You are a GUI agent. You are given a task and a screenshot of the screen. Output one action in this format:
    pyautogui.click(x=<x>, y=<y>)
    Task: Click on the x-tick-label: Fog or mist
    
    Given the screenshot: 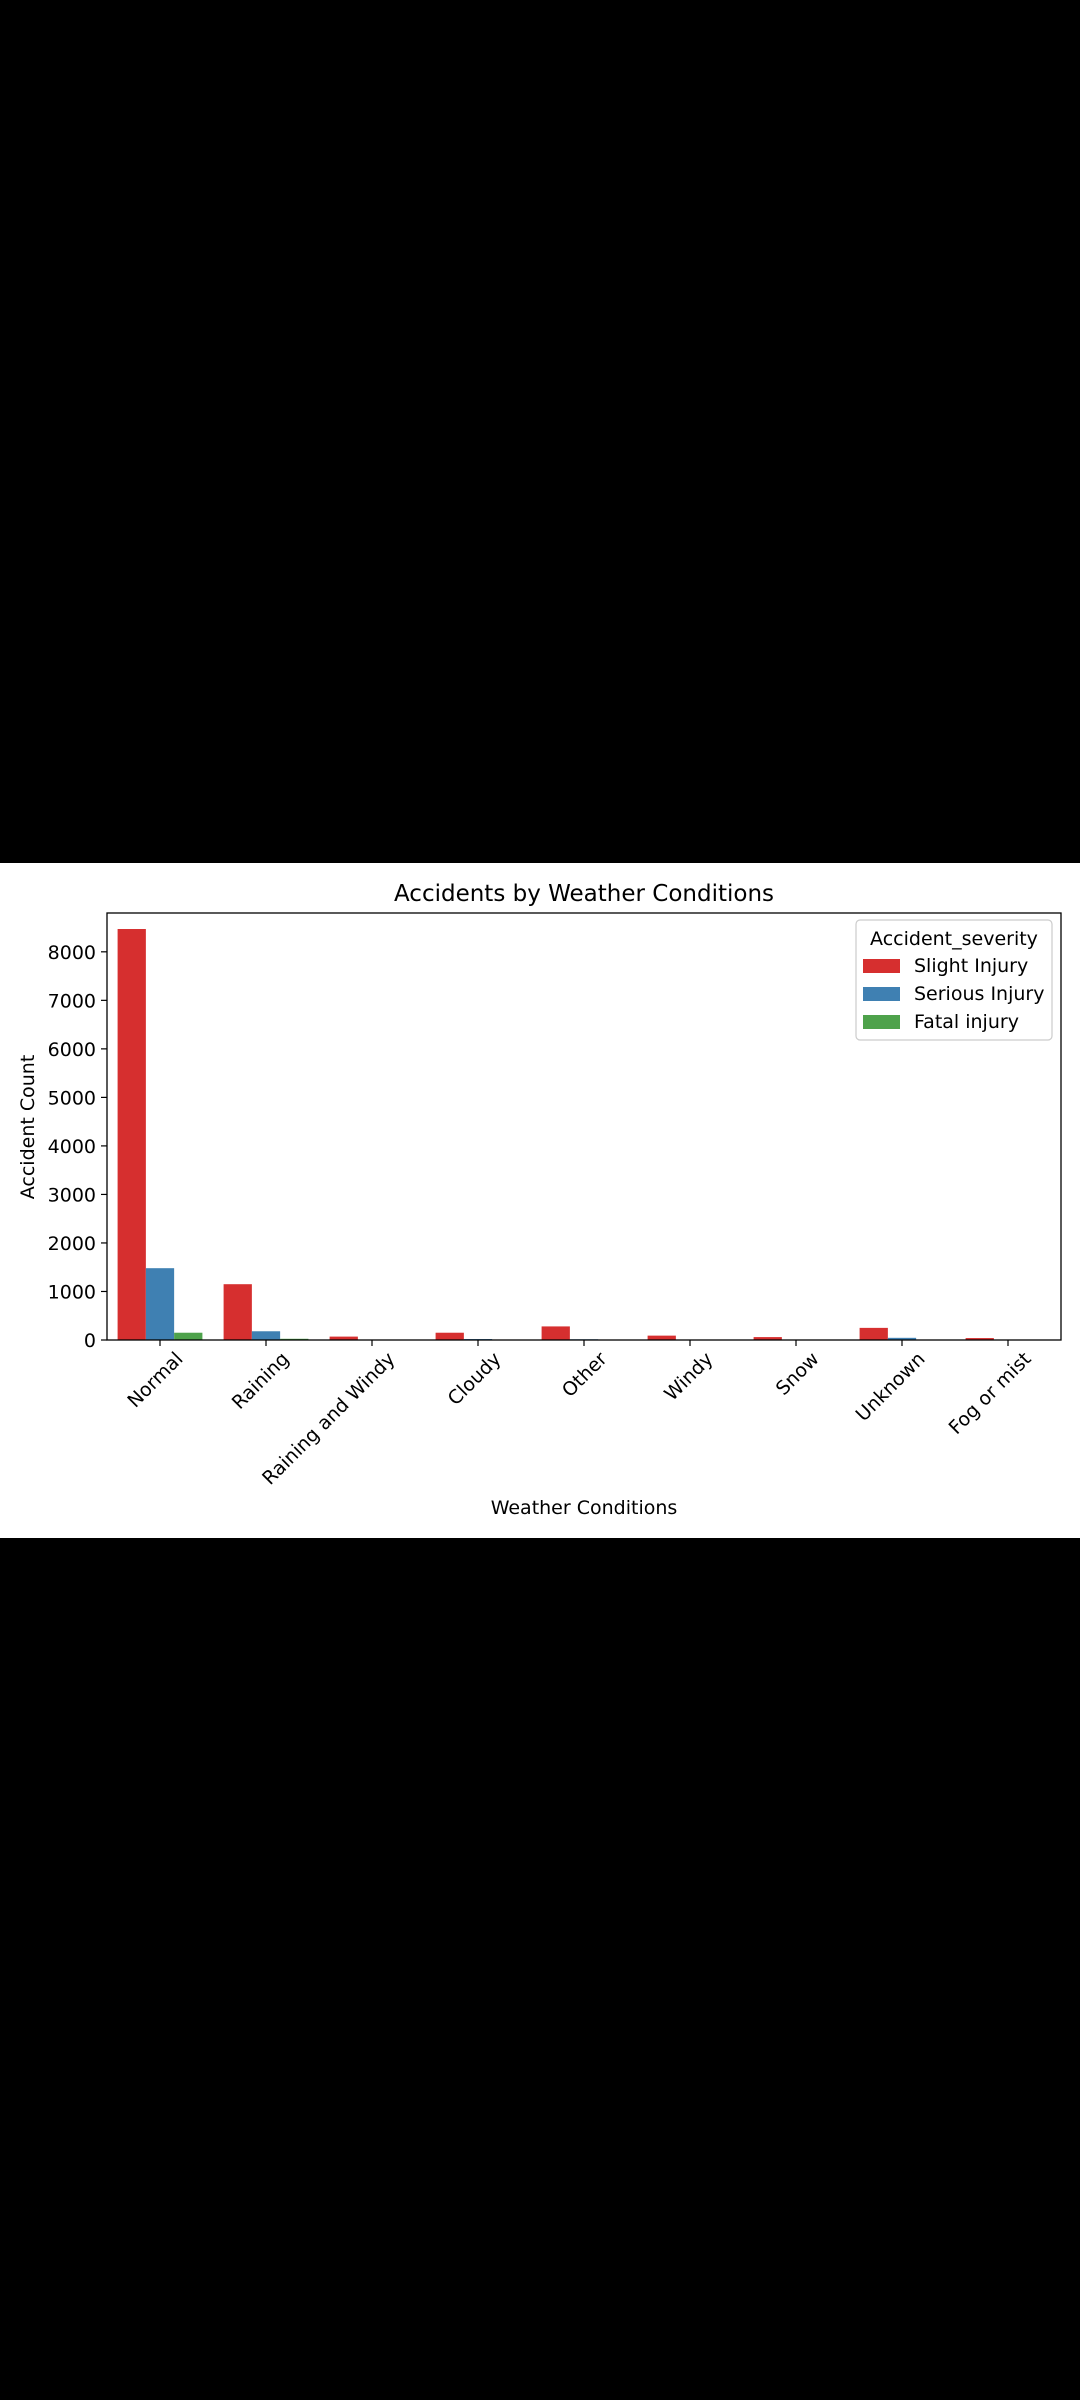 What is the action you would take?
    pyautogui.click(x=990, y=1393)
    